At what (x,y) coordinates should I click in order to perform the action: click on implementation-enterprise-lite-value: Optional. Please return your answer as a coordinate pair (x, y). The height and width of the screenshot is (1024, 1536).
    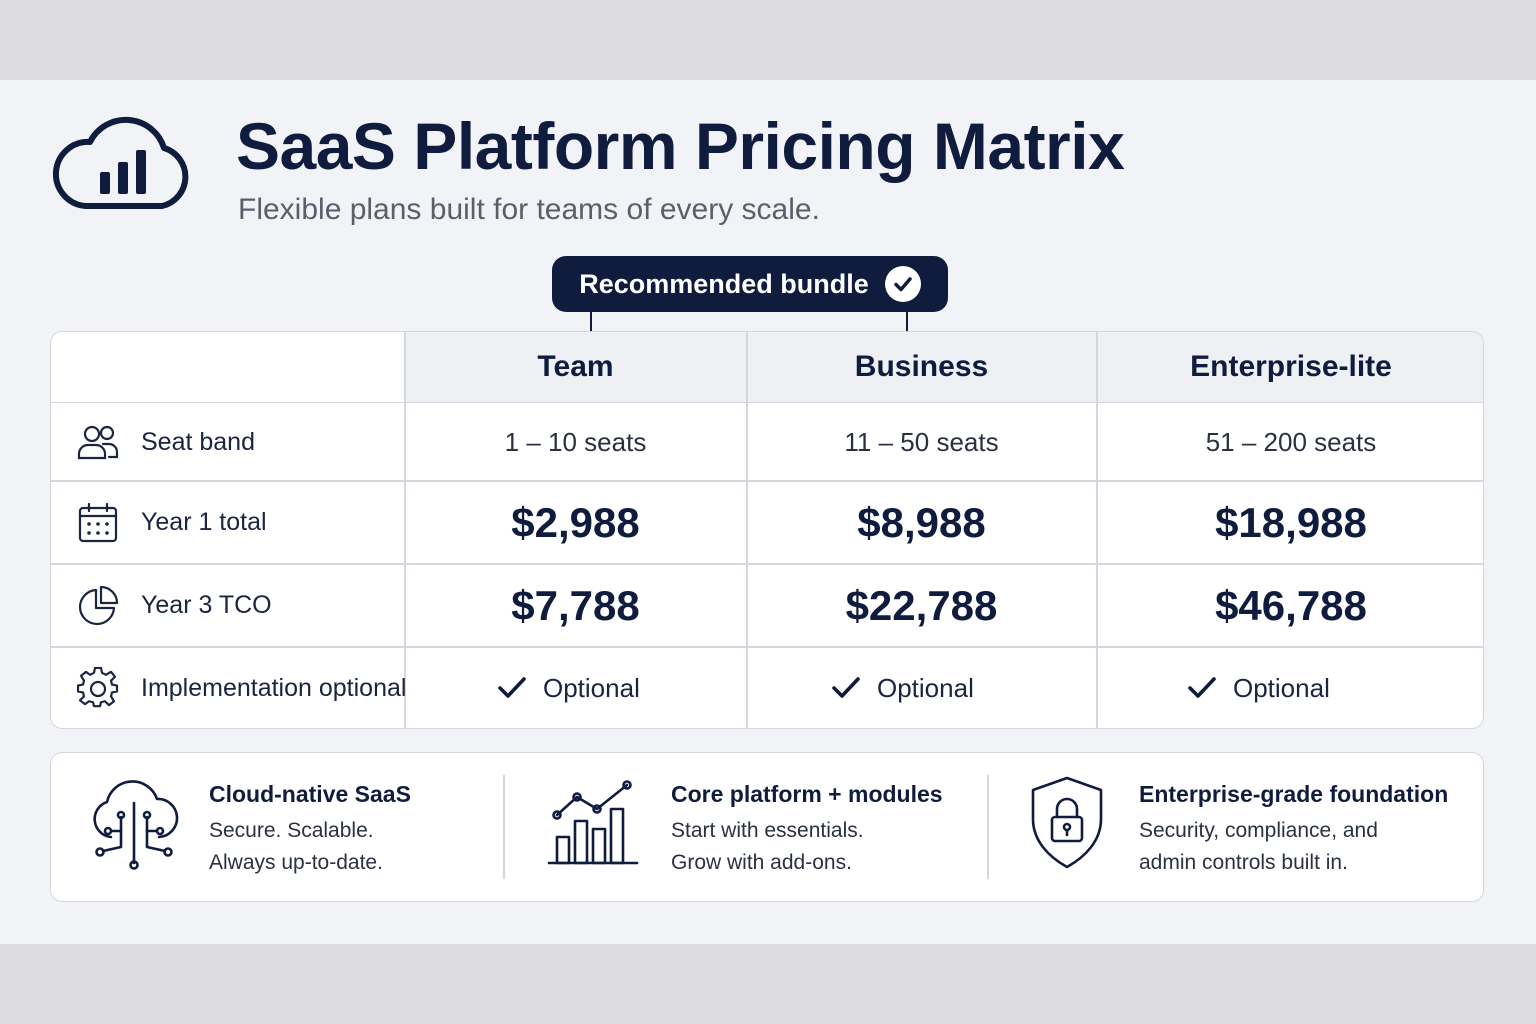
    Looking at the image, I should click on (1281, 687).